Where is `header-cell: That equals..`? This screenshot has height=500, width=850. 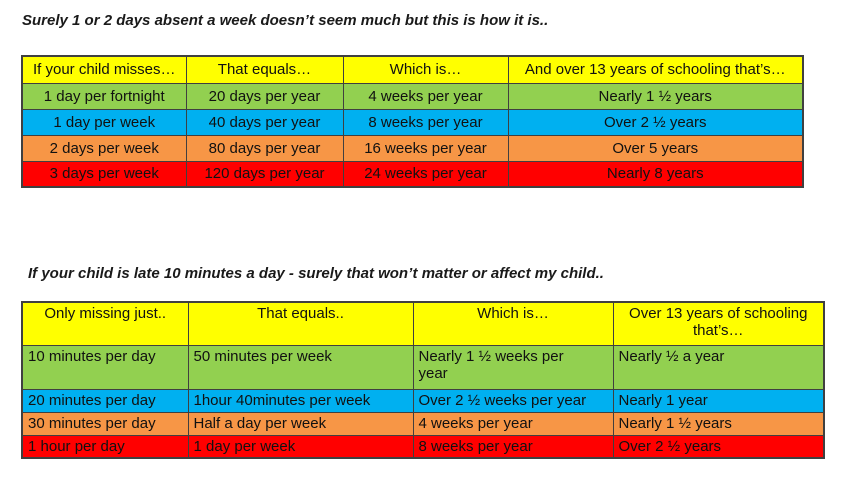 header-cell: That equals.. is located at coordinates (300, 323).